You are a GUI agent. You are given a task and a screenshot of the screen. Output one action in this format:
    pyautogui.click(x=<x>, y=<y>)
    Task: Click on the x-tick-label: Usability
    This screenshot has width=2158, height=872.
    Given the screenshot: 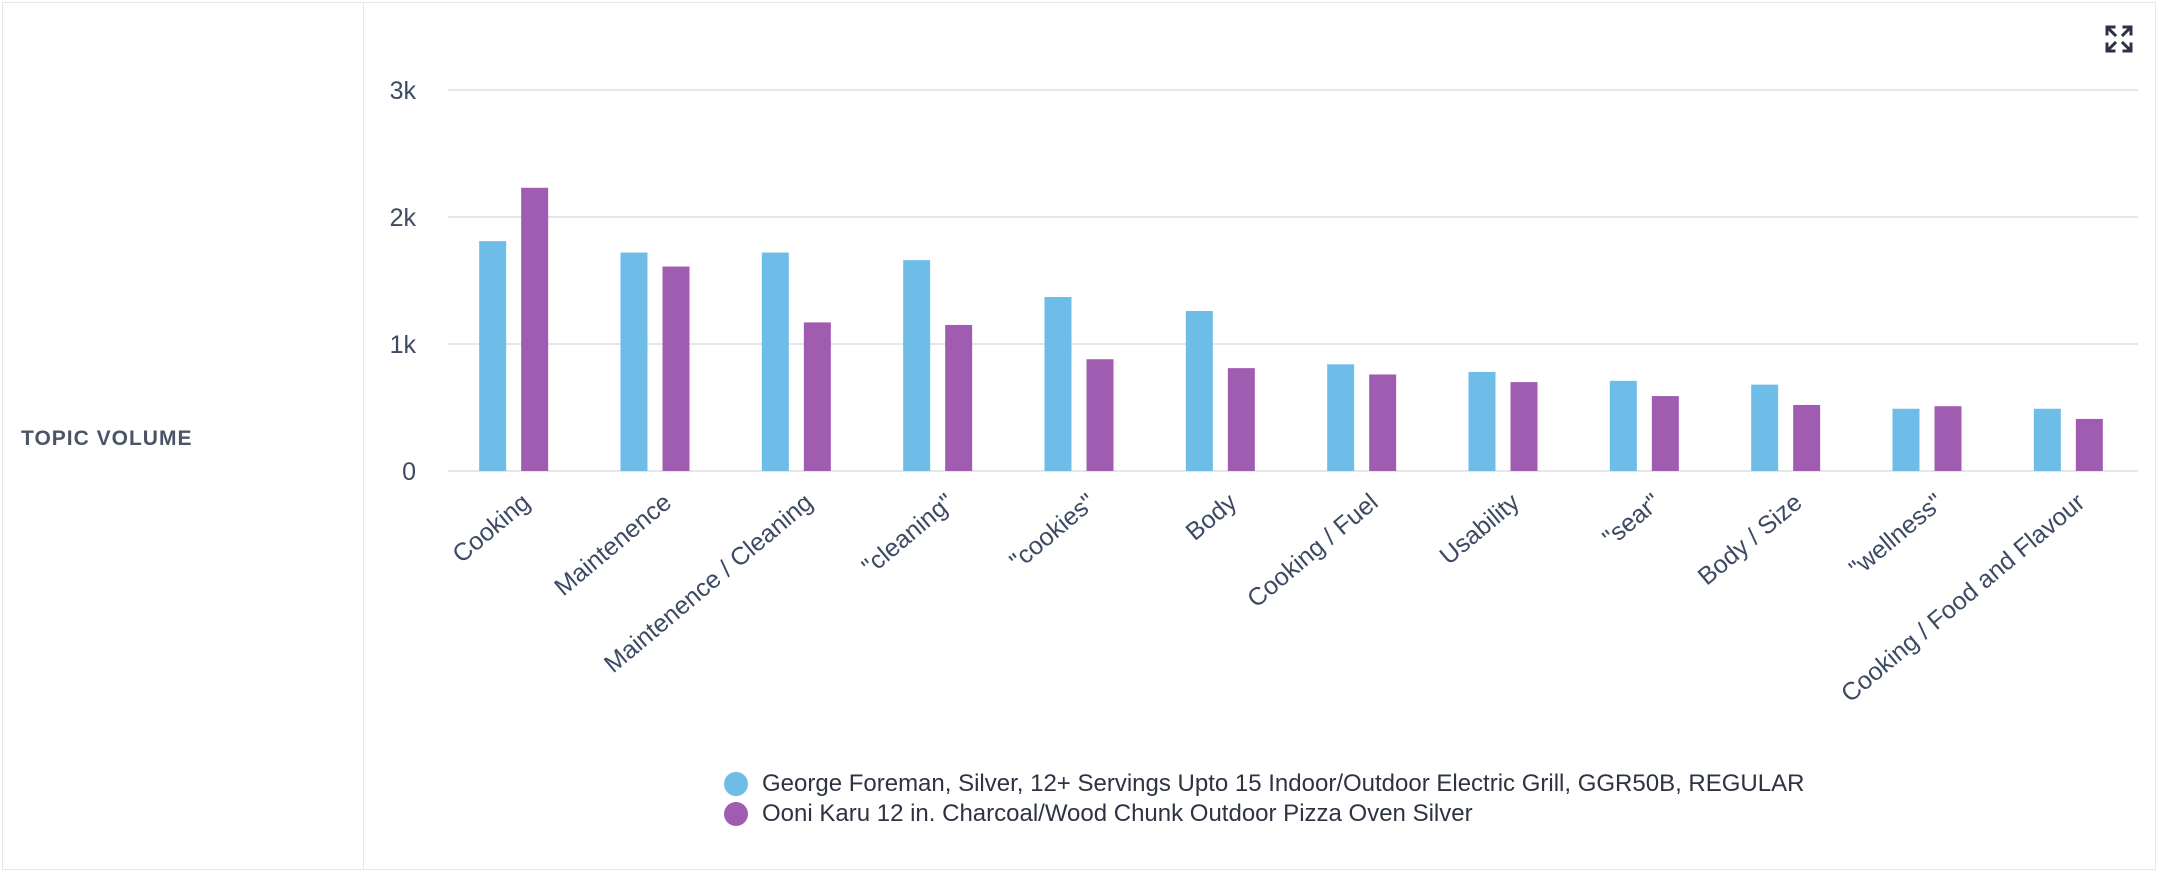 What is the action you would take?
    pyautogui.click(x=1479, y=529)
    